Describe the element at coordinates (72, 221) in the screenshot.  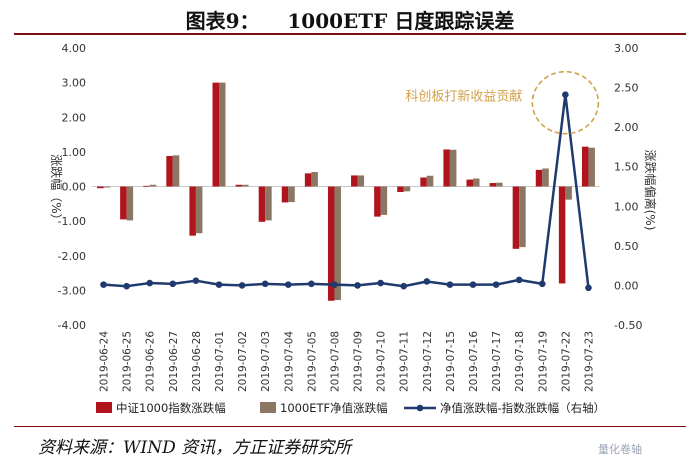
I see `y-tick-label: -1.00` at that location.